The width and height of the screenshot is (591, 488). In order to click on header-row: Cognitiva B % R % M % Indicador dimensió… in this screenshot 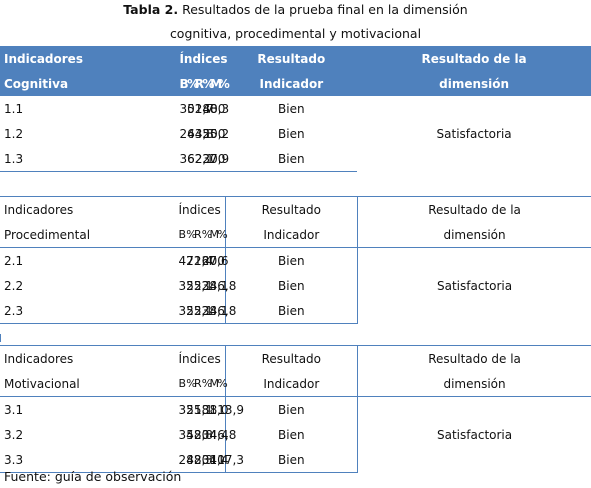, I will do `click(295, 83)`.